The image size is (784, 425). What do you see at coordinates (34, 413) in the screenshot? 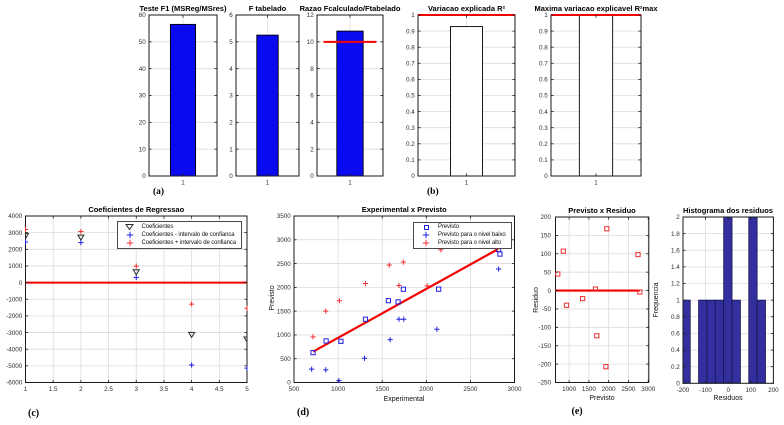
I see `label-c: (c)` at bounding box center [34, 413].